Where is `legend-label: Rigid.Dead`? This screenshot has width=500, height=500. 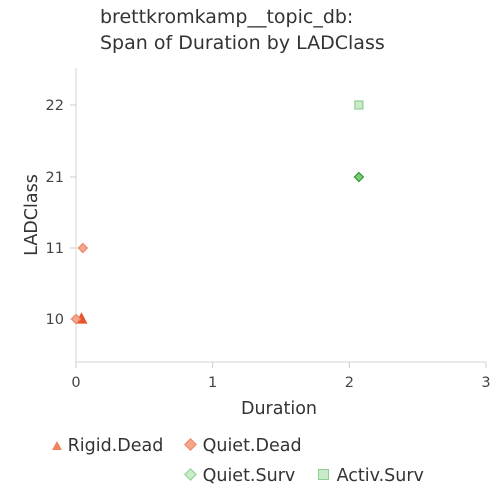 legend-label: Rigid.Dead is located at coordinates (115, 446).